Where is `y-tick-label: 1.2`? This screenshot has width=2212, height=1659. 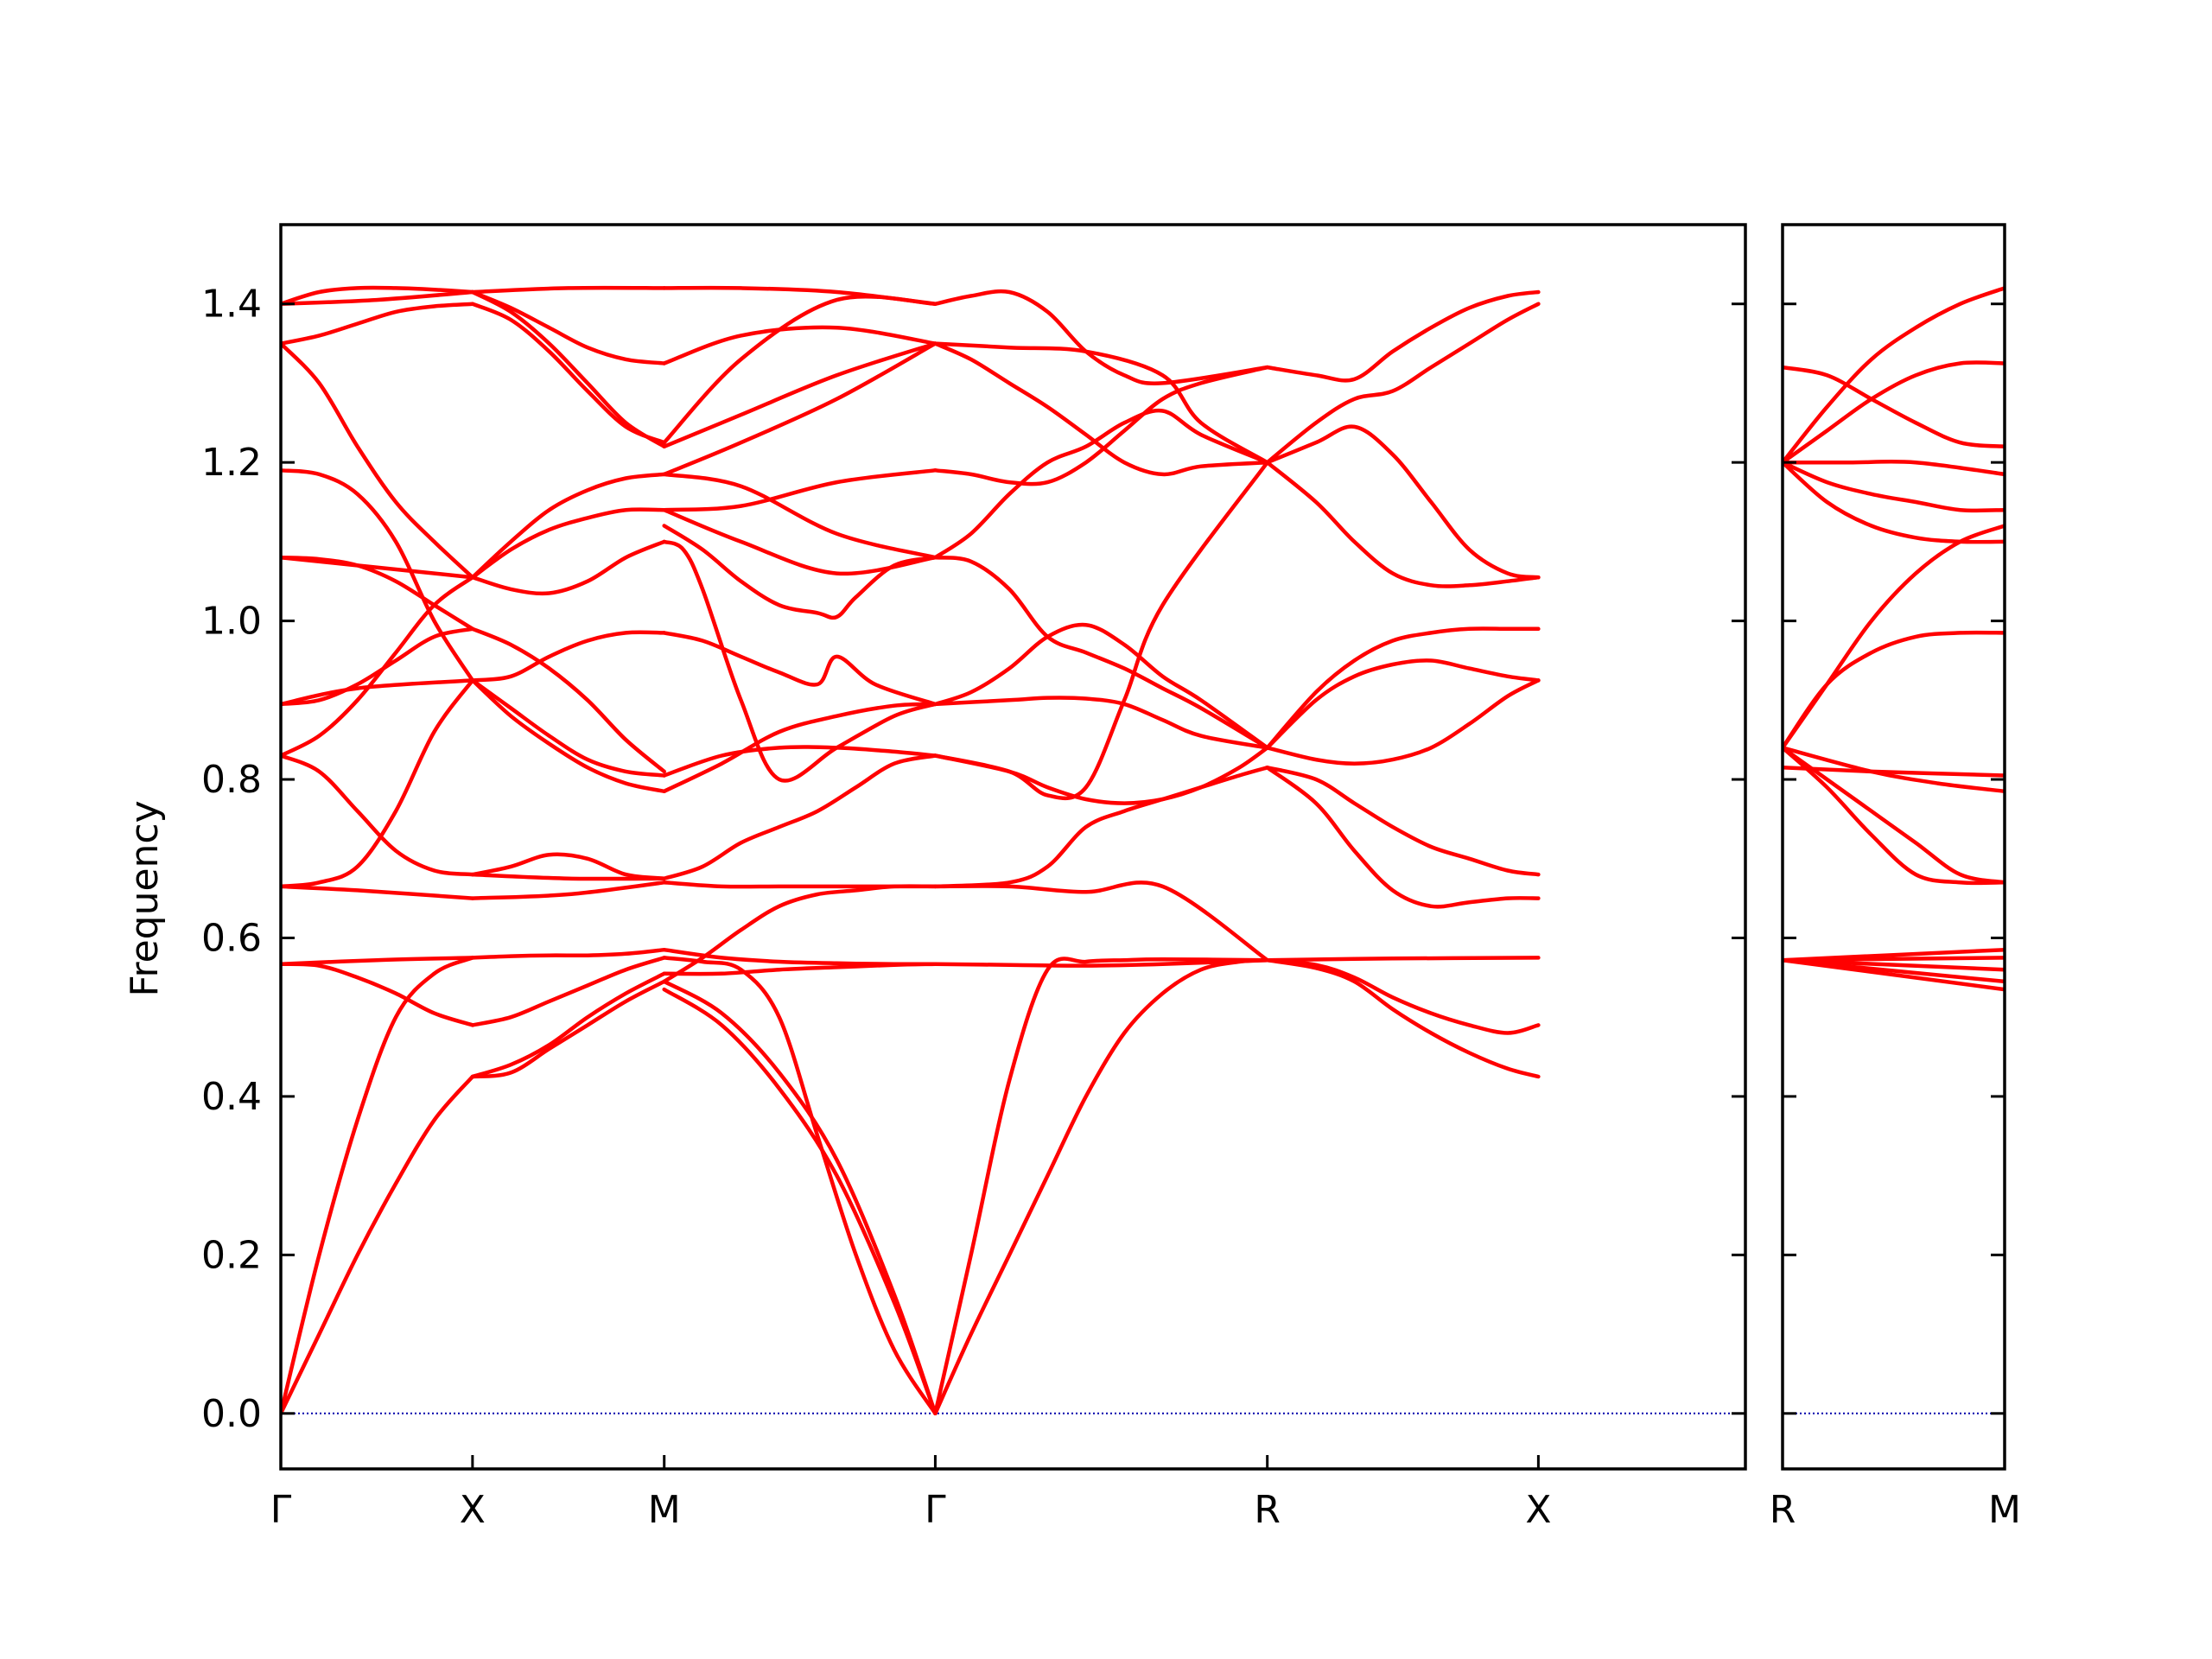
y-tick-label: 1.2 is located at coordinates (232, 463).